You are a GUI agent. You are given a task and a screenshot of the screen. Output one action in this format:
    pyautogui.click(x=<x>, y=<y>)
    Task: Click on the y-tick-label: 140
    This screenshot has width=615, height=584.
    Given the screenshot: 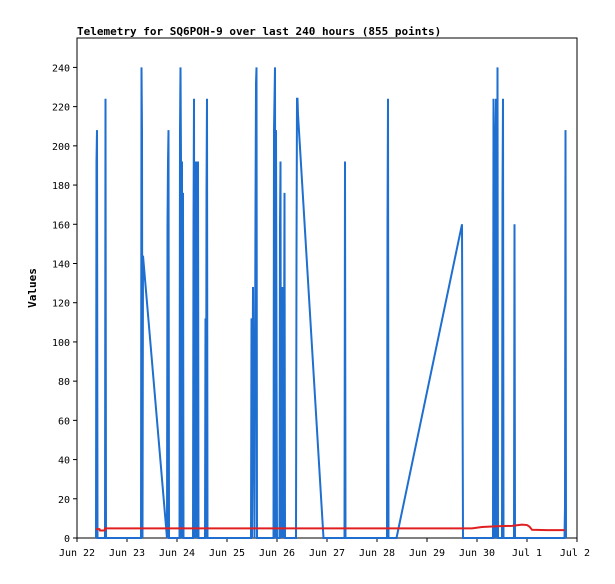 What is the action you would take?
    pyautogui.click(x=61, y=264)
    